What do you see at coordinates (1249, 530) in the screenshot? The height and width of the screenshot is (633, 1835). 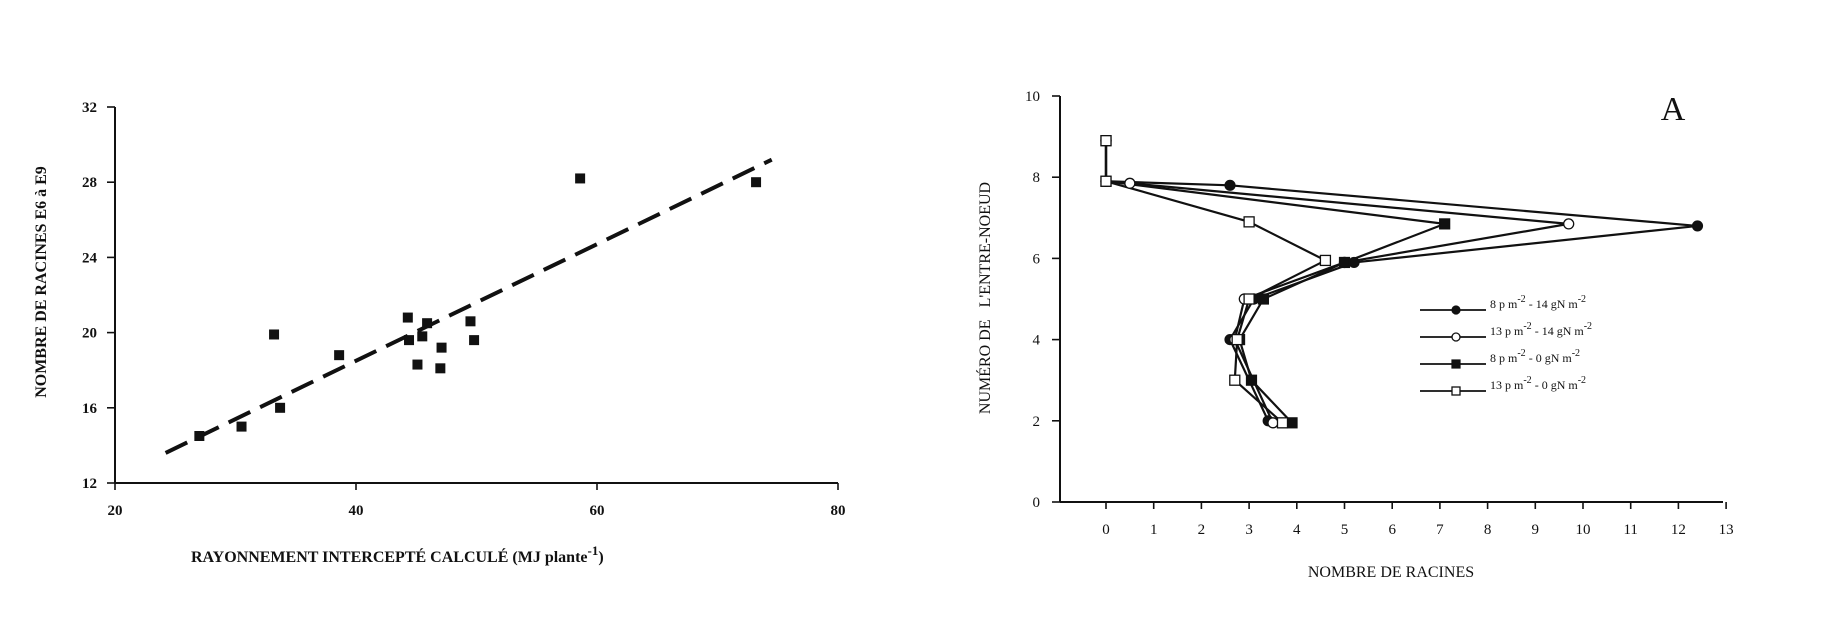 I see `right-x-tick-label: 3` at bounding box center [1249, 530].